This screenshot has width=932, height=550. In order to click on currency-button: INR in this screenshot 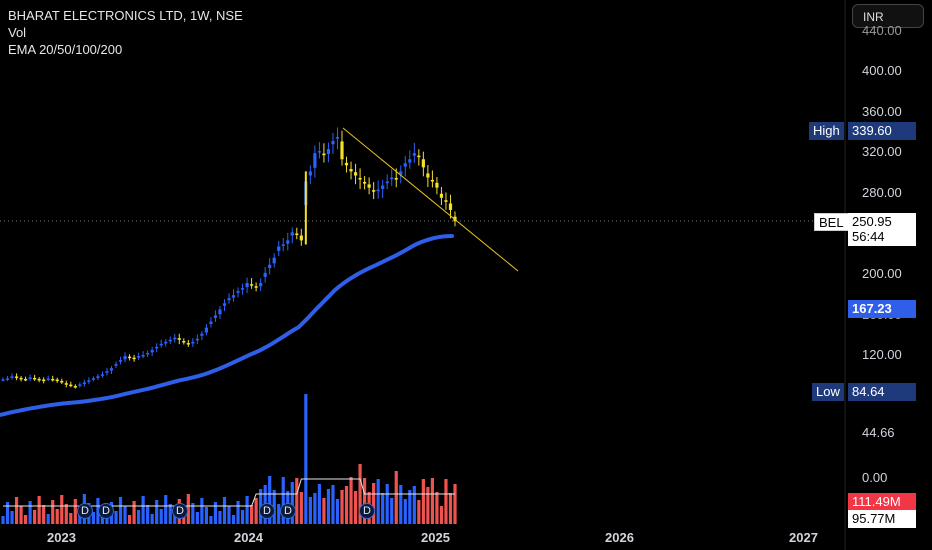, I will do `click(888, 16)`.